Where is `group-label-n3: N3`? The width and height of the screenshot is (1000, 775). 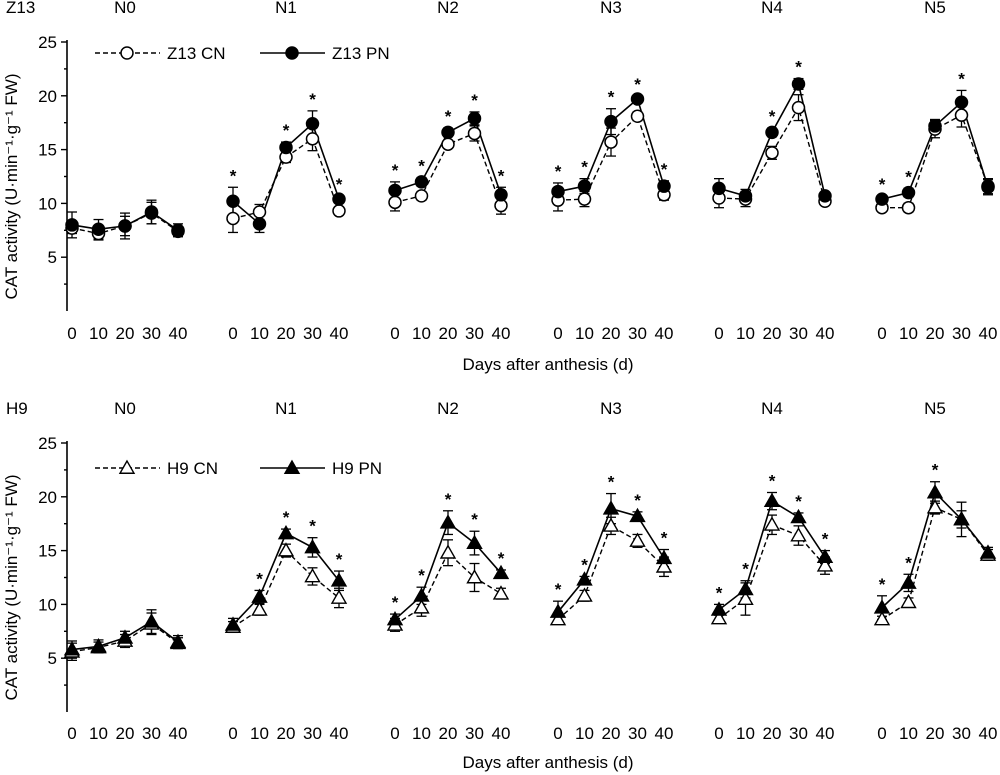
group-label-n3: N3 is located at coordinates (611, 8).